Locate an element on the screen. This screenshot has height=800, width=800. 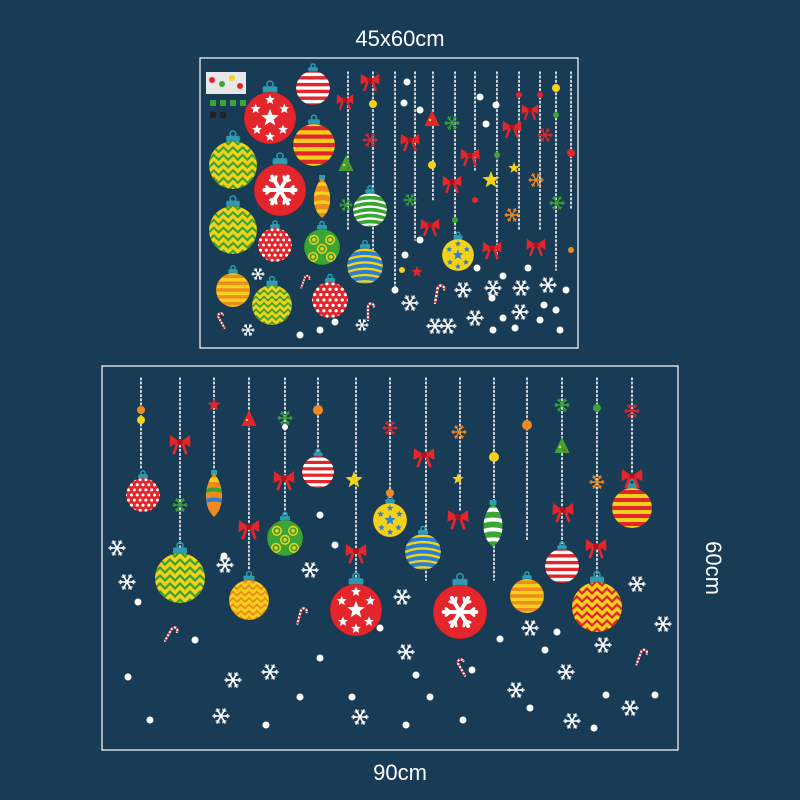
sheet-large-width-label: 90cm is located at coordinates (400, 772).